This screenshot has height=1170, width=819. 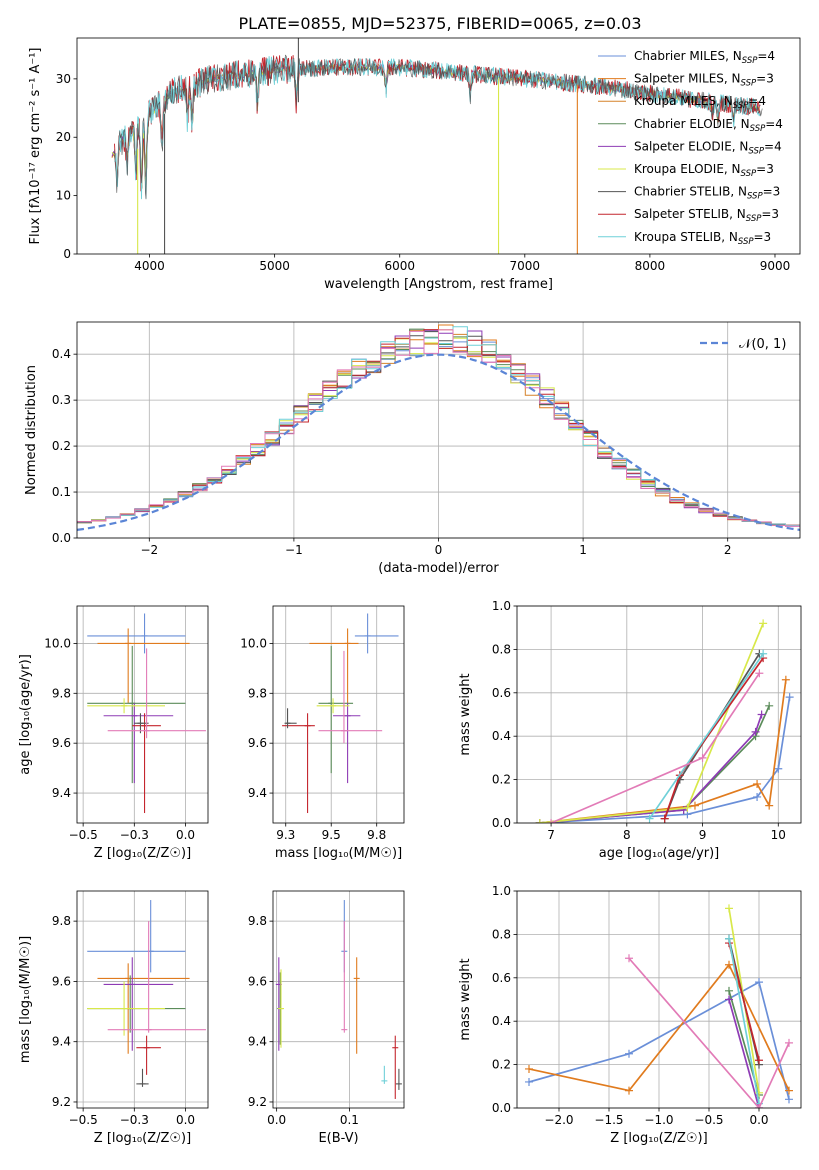 What do you see at coordinates (650, 266) in the screenshot?
I see `x-tick-label: 8000` at bounding box center [650, 266].